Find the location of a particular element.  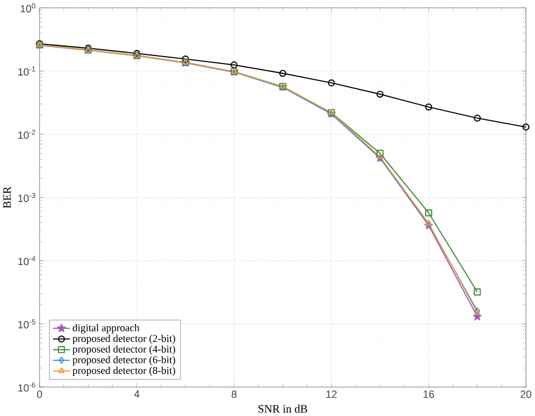

x-tick-label: 0 is located at coordinates (39, 394).